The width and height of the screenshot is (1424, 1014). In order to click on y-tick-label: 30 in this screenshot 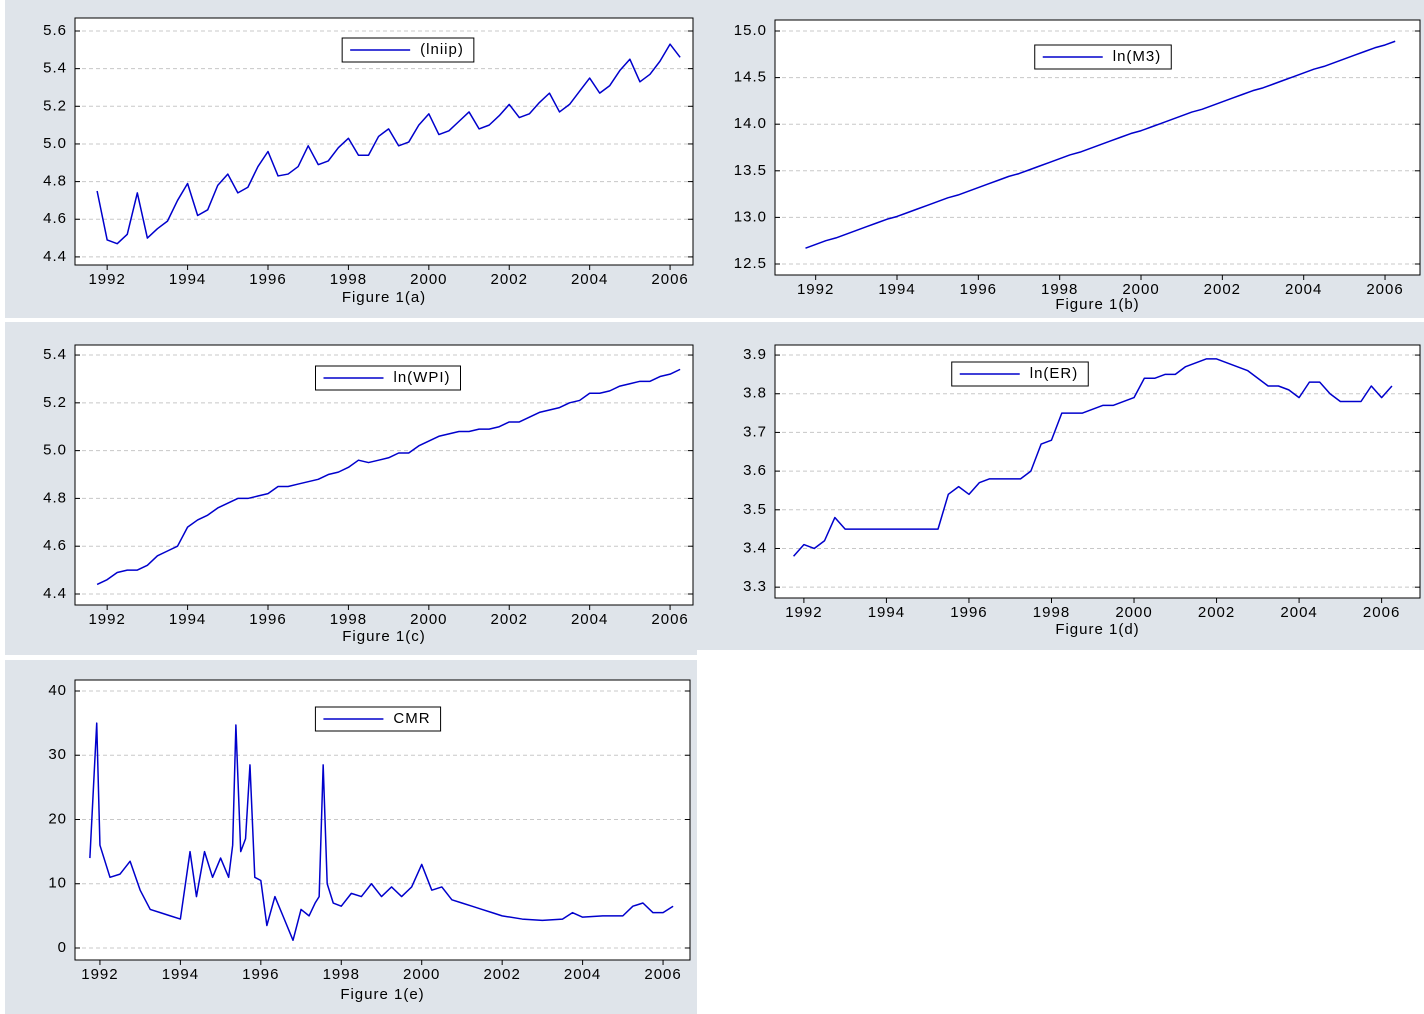, I will do `click(57, 754)`.